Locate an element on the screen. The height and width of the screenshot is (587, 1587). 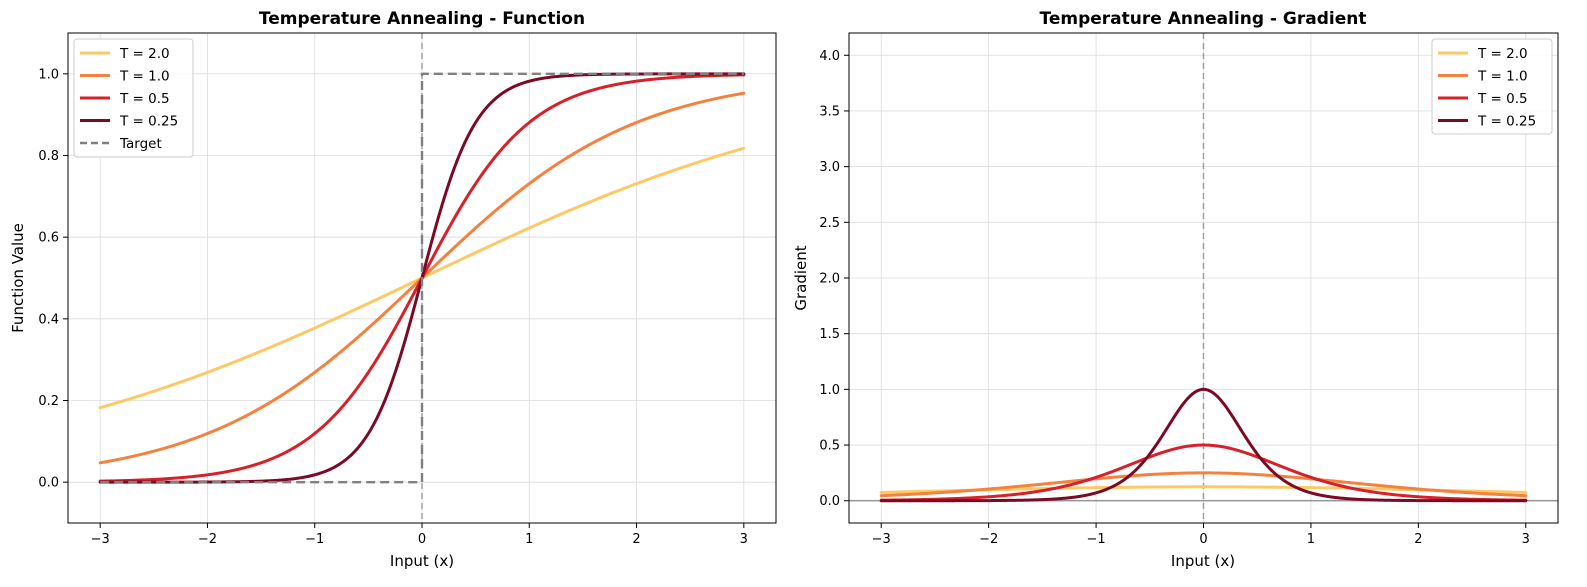
gradient-legend: T = 2.0 T = 1.0 T = 0.5 T = 0.25 is located at coordinates (1492, 86).